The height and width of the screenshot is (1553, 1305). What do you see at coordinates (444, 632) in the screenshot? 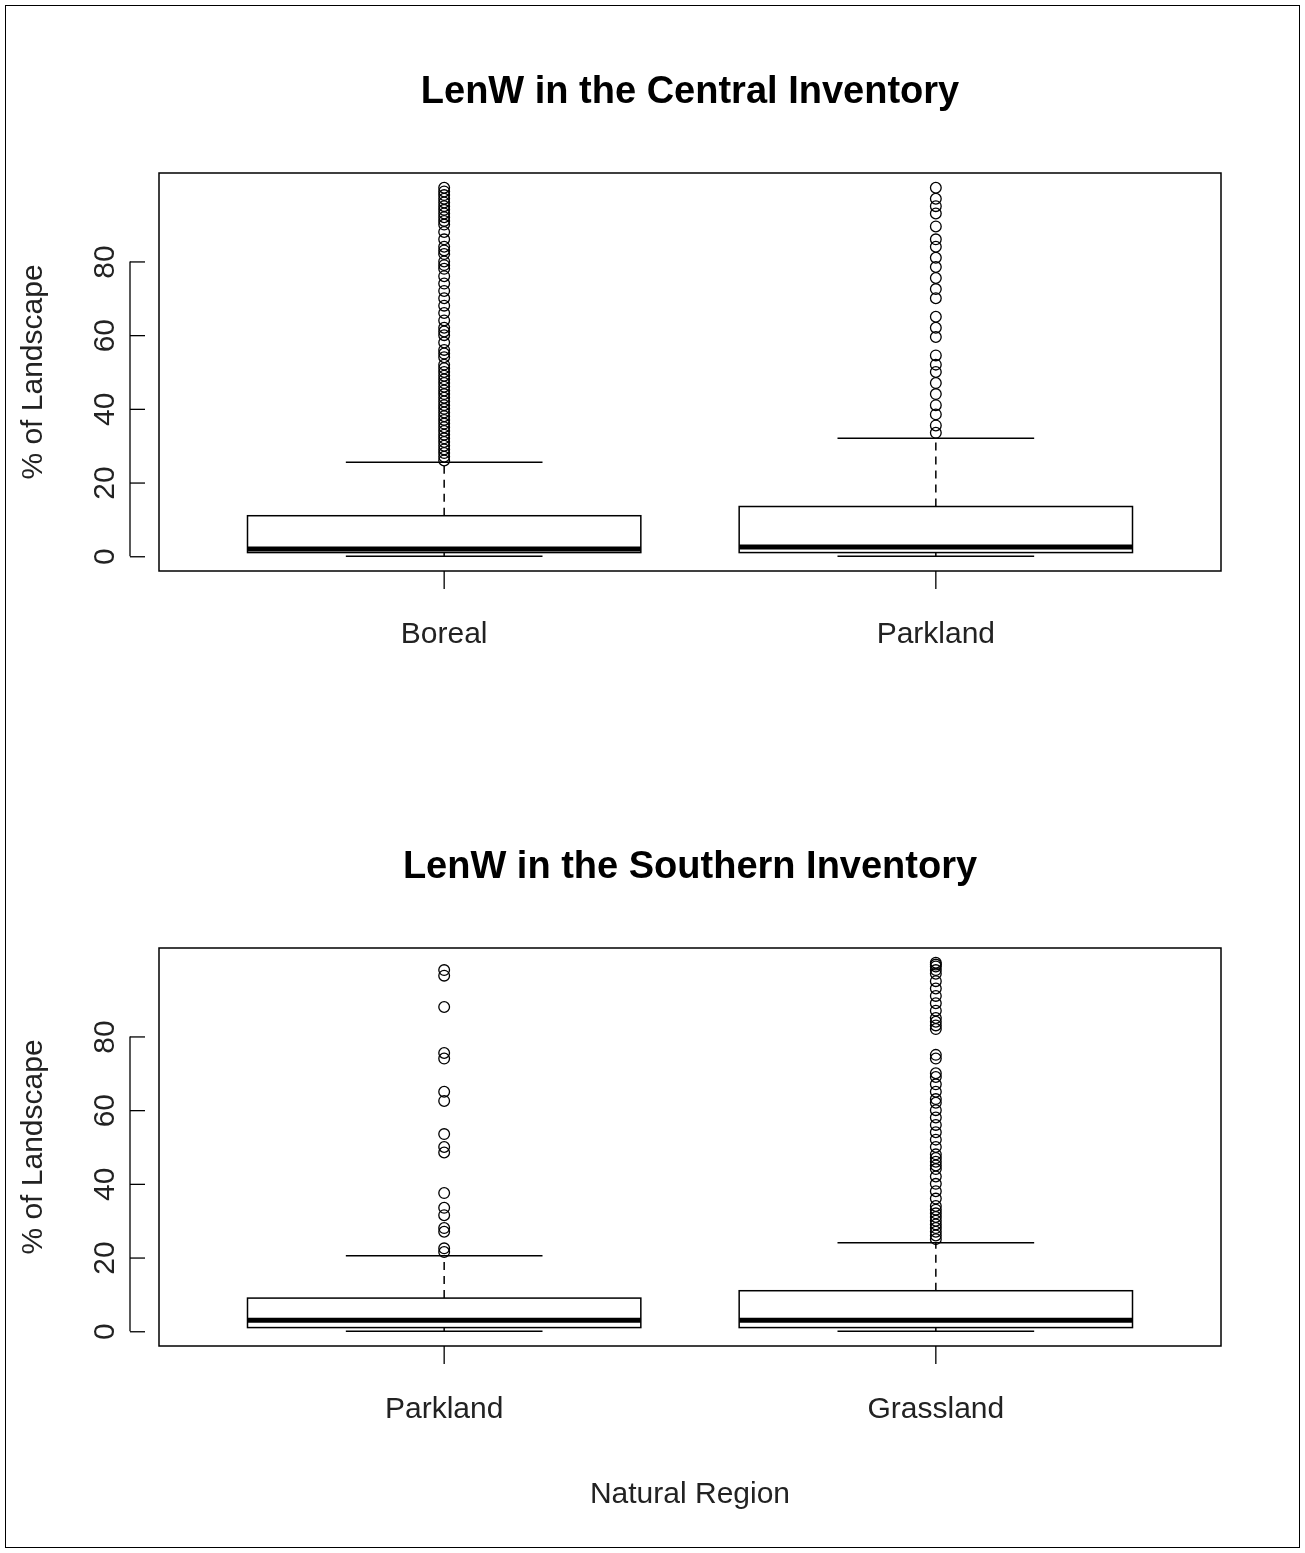
I see `x-tick-label: Boreal` at bounding box center [444, 632].